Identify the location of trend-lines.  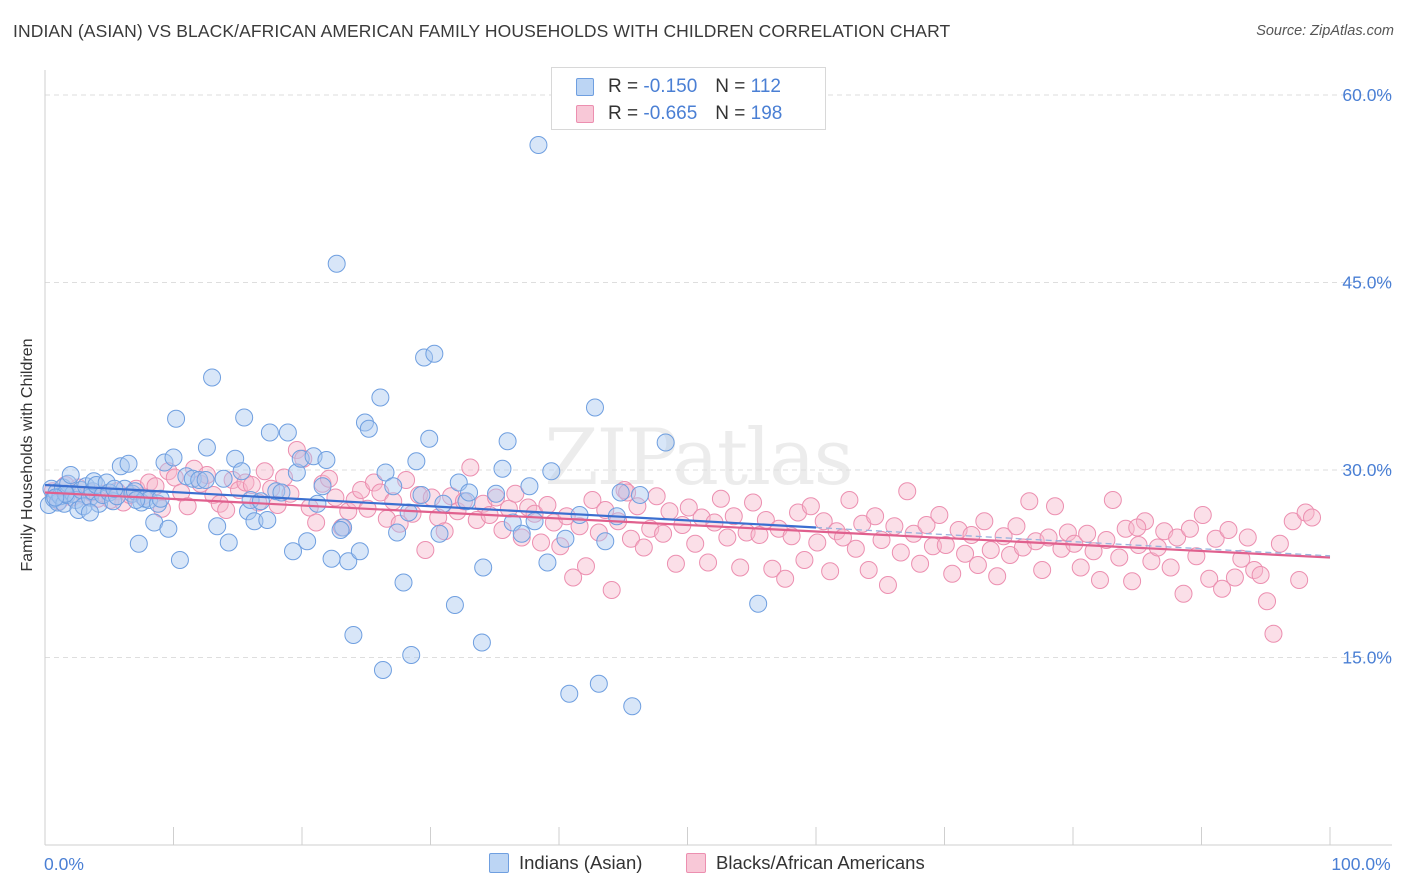
(687, 521).